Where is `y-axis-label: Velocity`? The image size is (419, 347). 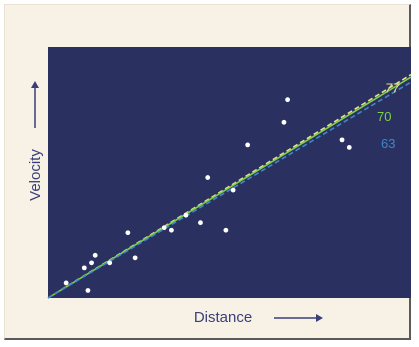 y-axis-label: Velocity is located at coordinates (35, 175).